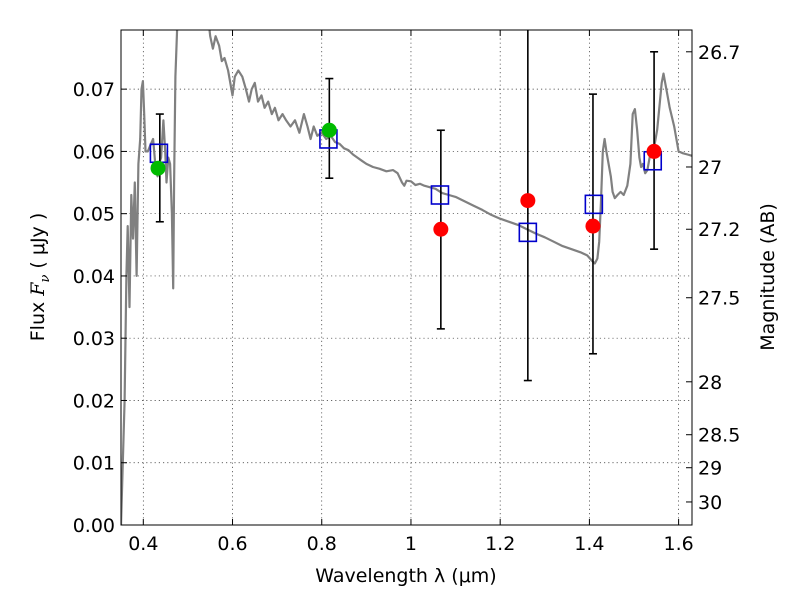  I want to click on y-tick-label: 0.00, so click(94, 526).